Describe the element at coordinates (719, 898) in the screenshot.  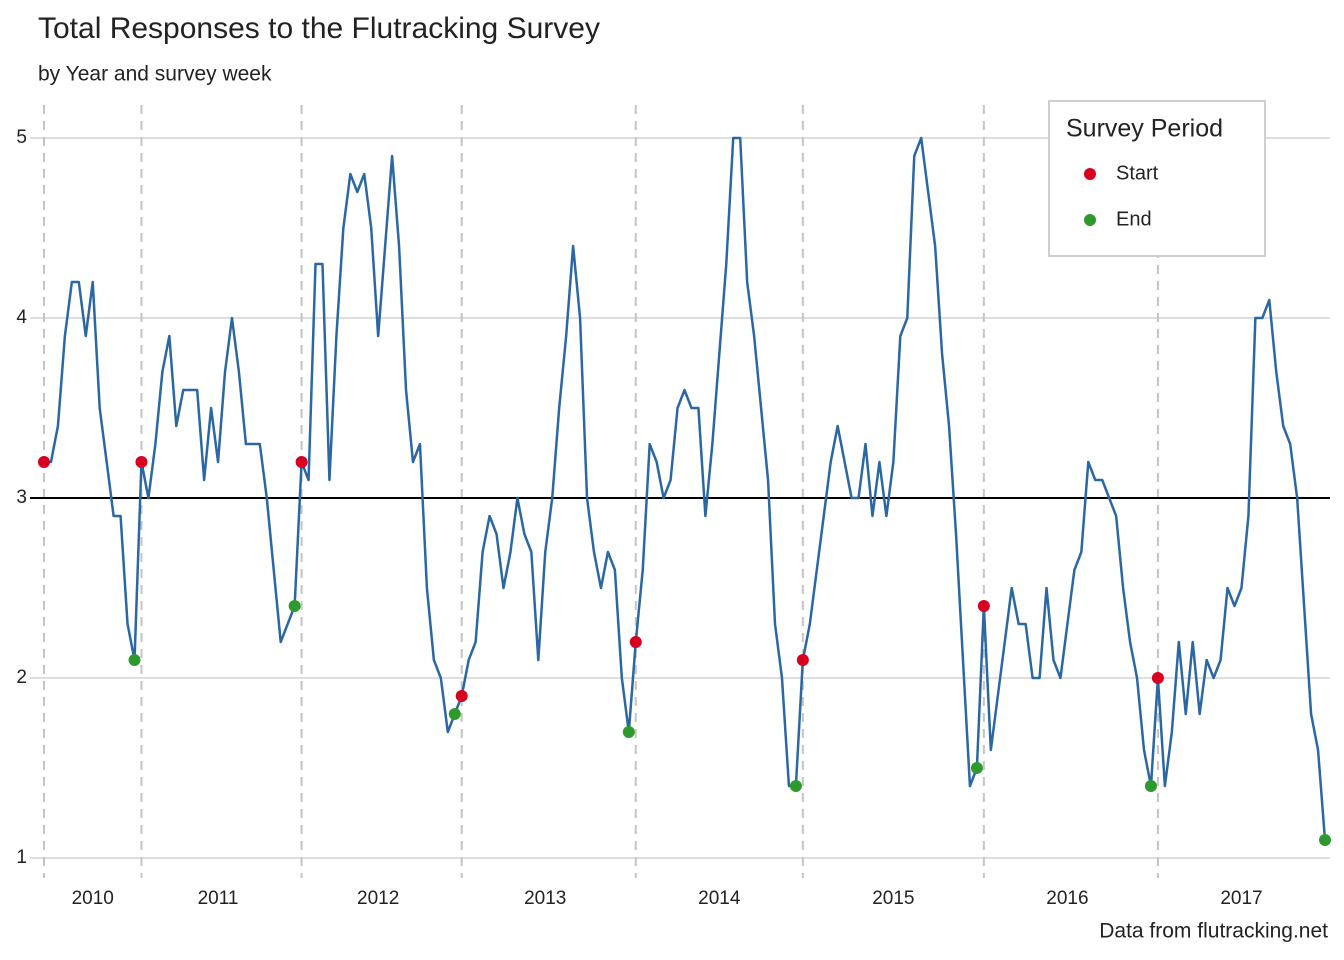
I see `x-tick-label: 2014` at that location.